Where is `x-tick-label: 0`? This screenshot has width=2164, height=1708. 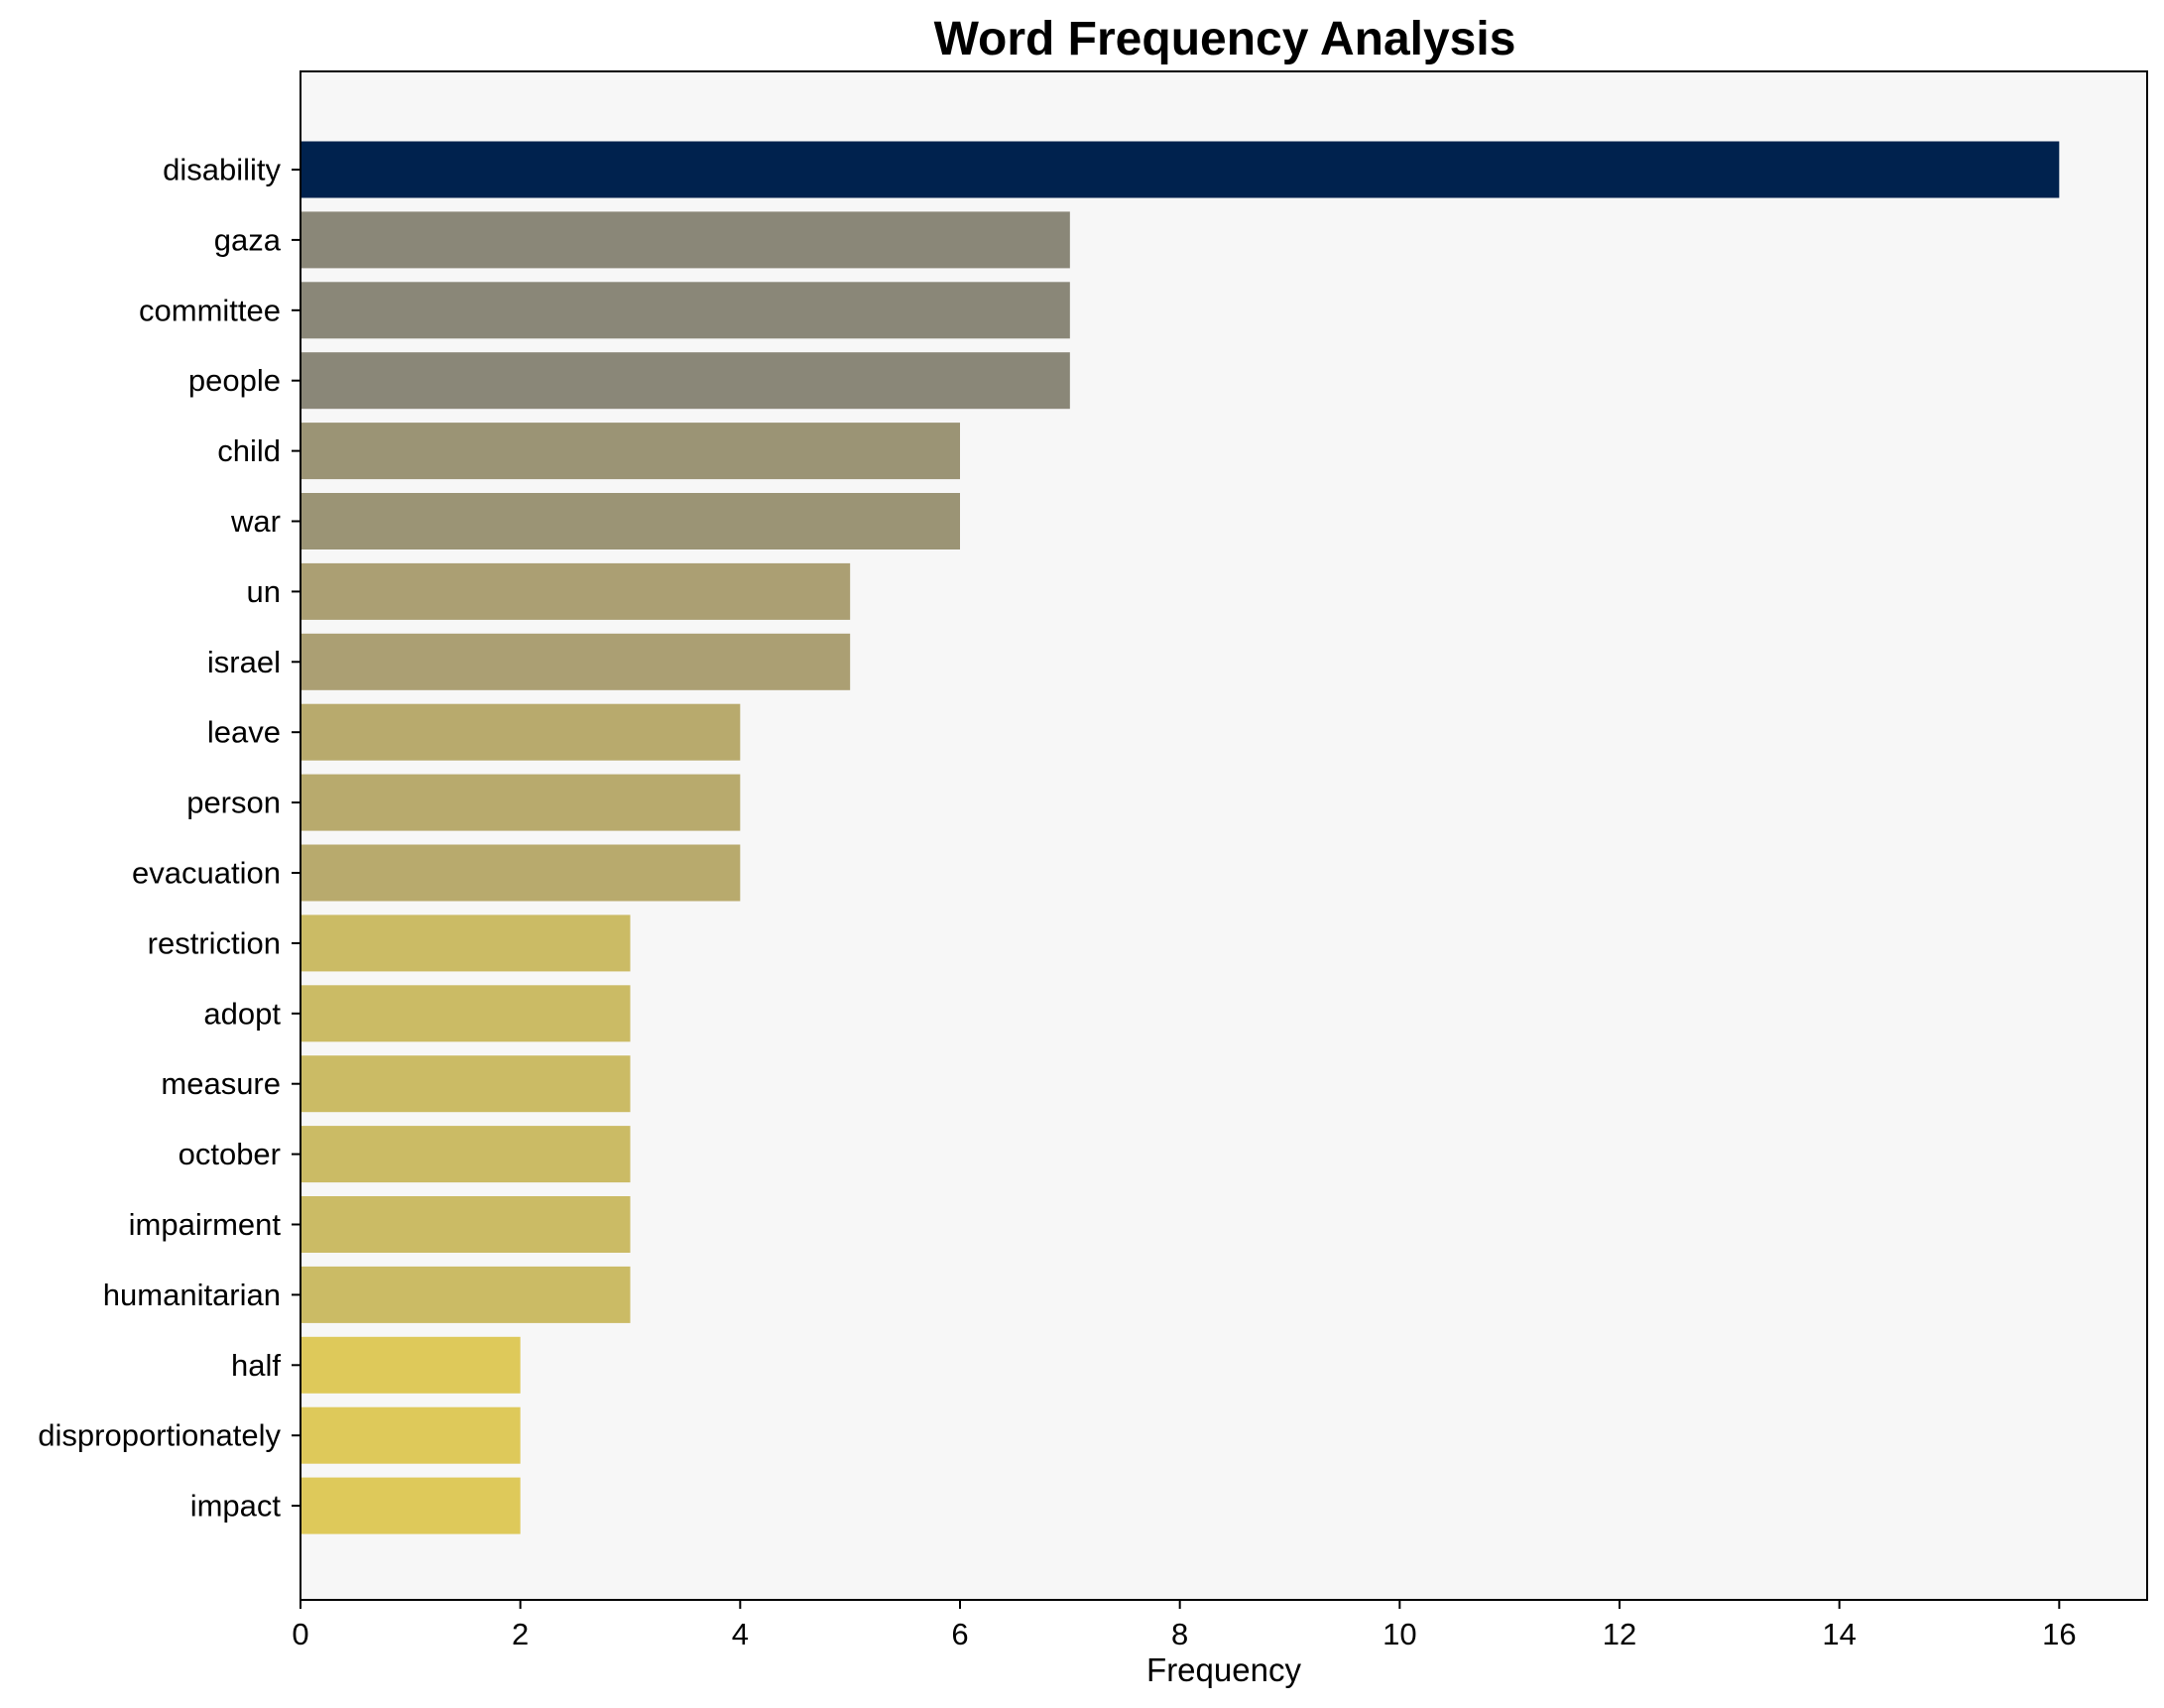 x-tick-label: 0 is located at coordinates (300, 1634).